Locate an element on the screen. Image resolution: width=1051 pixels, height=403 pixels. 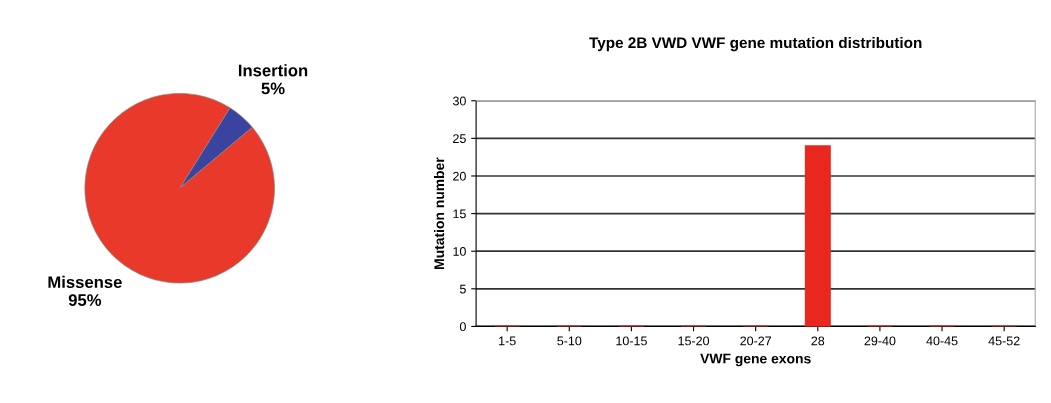
x-tick-label: 45-52 is located at coordinates (1004, 341).